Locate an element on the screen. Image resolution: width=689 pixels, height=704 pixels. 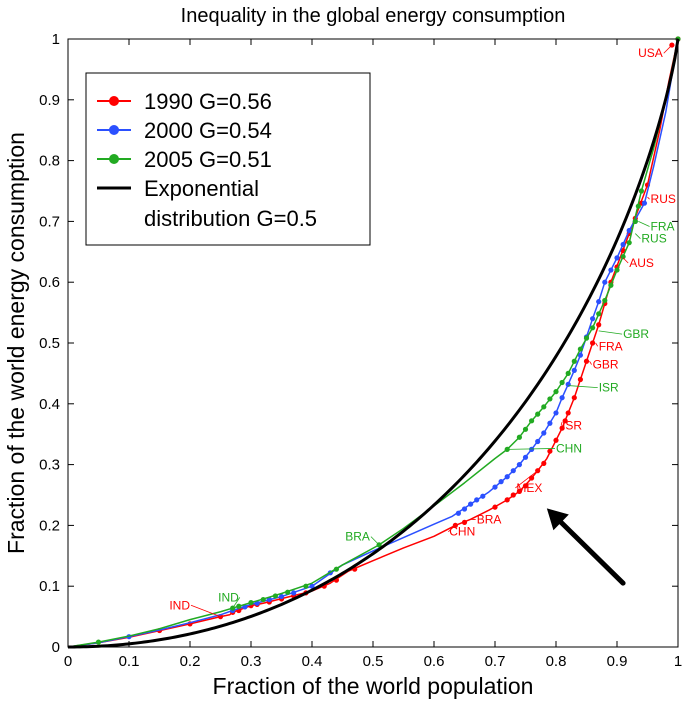
country-annotation: CHN is located at coordinates (544, 448).